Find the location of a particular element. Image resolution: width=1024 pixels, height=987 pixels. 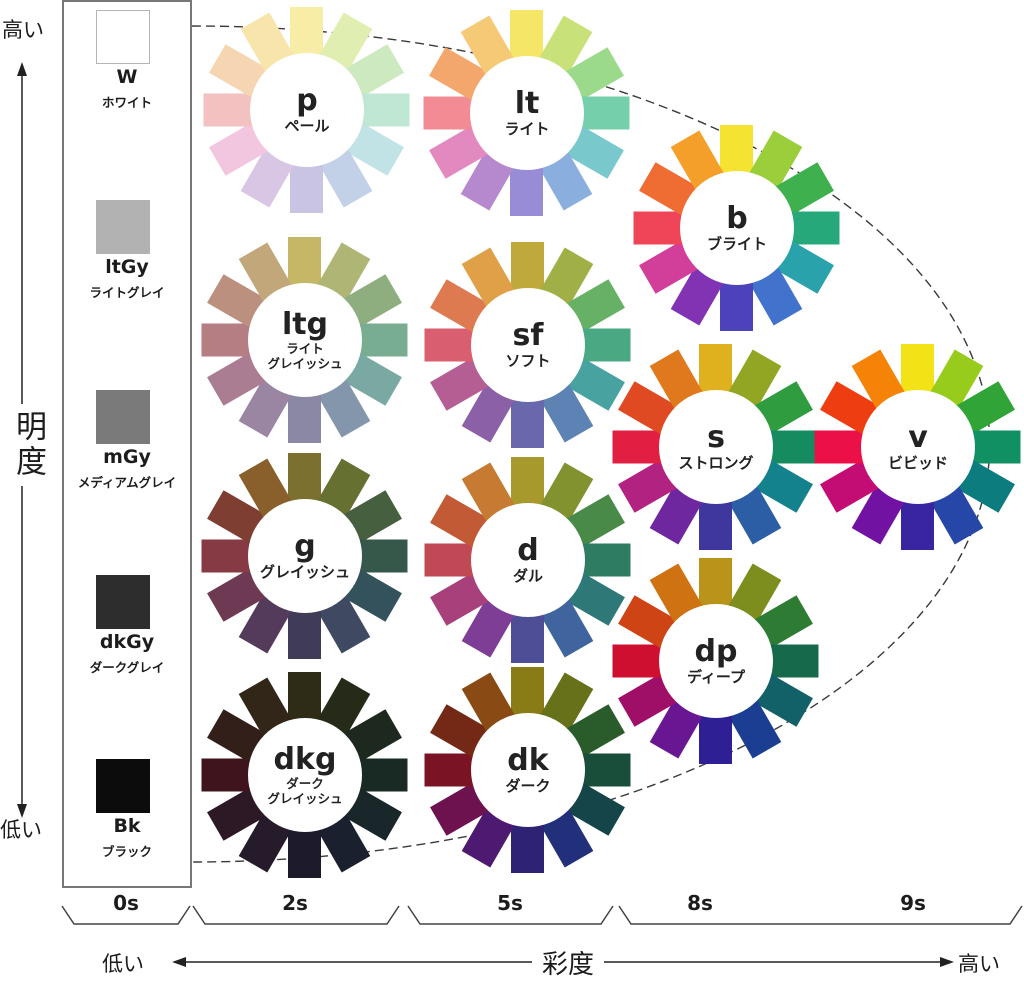

tone-flower-v: v ビビッド is located at coordinates (917, 447).